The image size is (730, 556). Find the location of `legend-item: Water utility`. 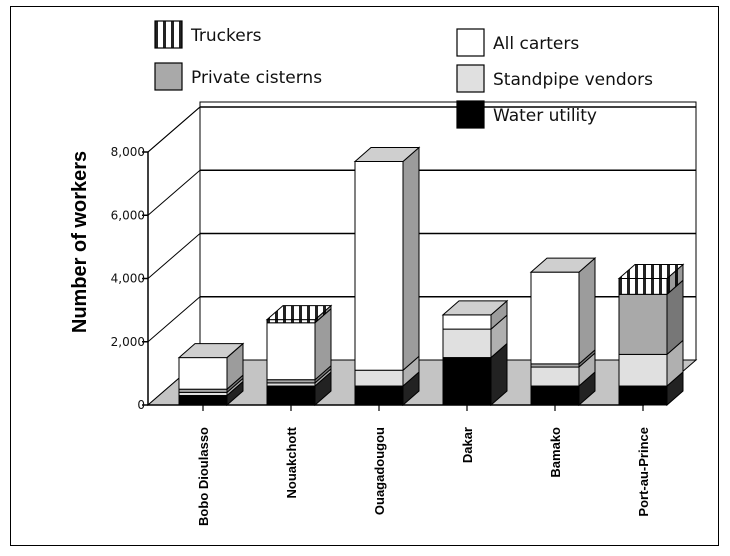

legend-item: Water utility is located at coordinates (526, 114).